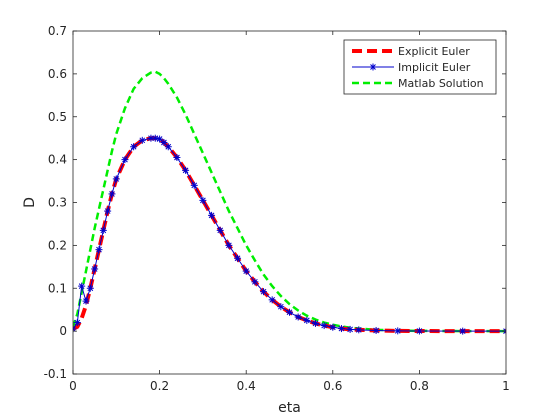 This screenshot has width=560, height=420. Describe the element at coordinates (73, 386) in the screenshot. I see `x-tick-label: 0` at that location.